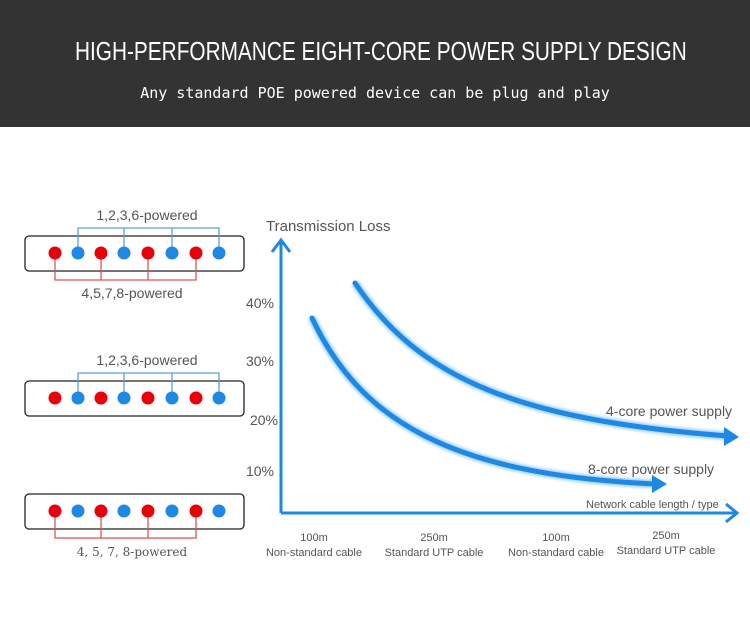 The width and height of the screenshot is (750, 628). I want to click on series-label-8-core: 8-core power supply, so click(651, 469).